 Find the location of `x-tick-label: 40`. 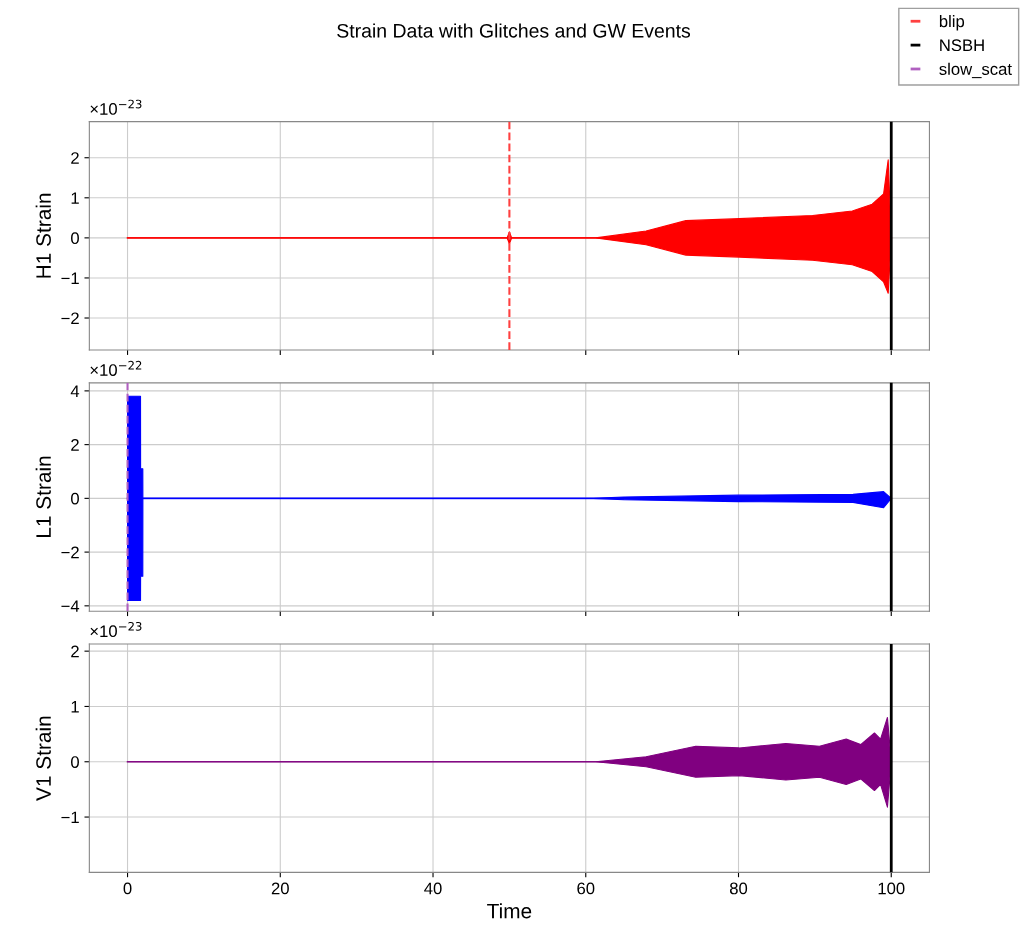

x-tick-label: 40 is located at coordinates (433, 888).